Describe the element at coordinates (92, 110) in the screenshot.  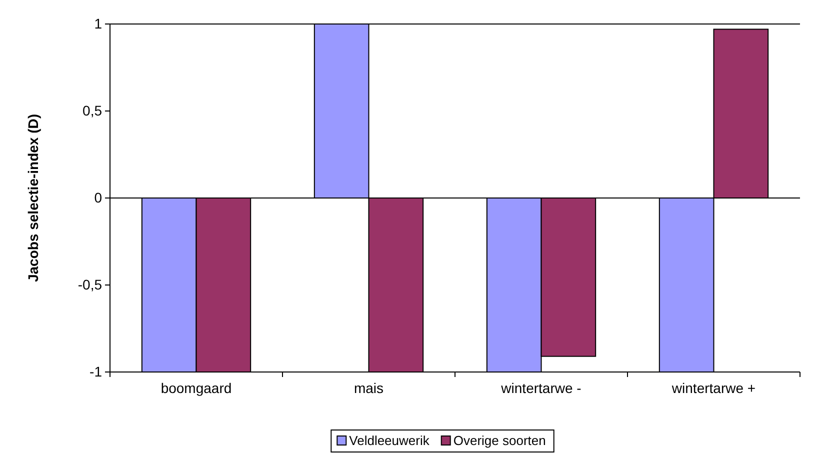
I see `y-tick-label: 0,5` at that location.